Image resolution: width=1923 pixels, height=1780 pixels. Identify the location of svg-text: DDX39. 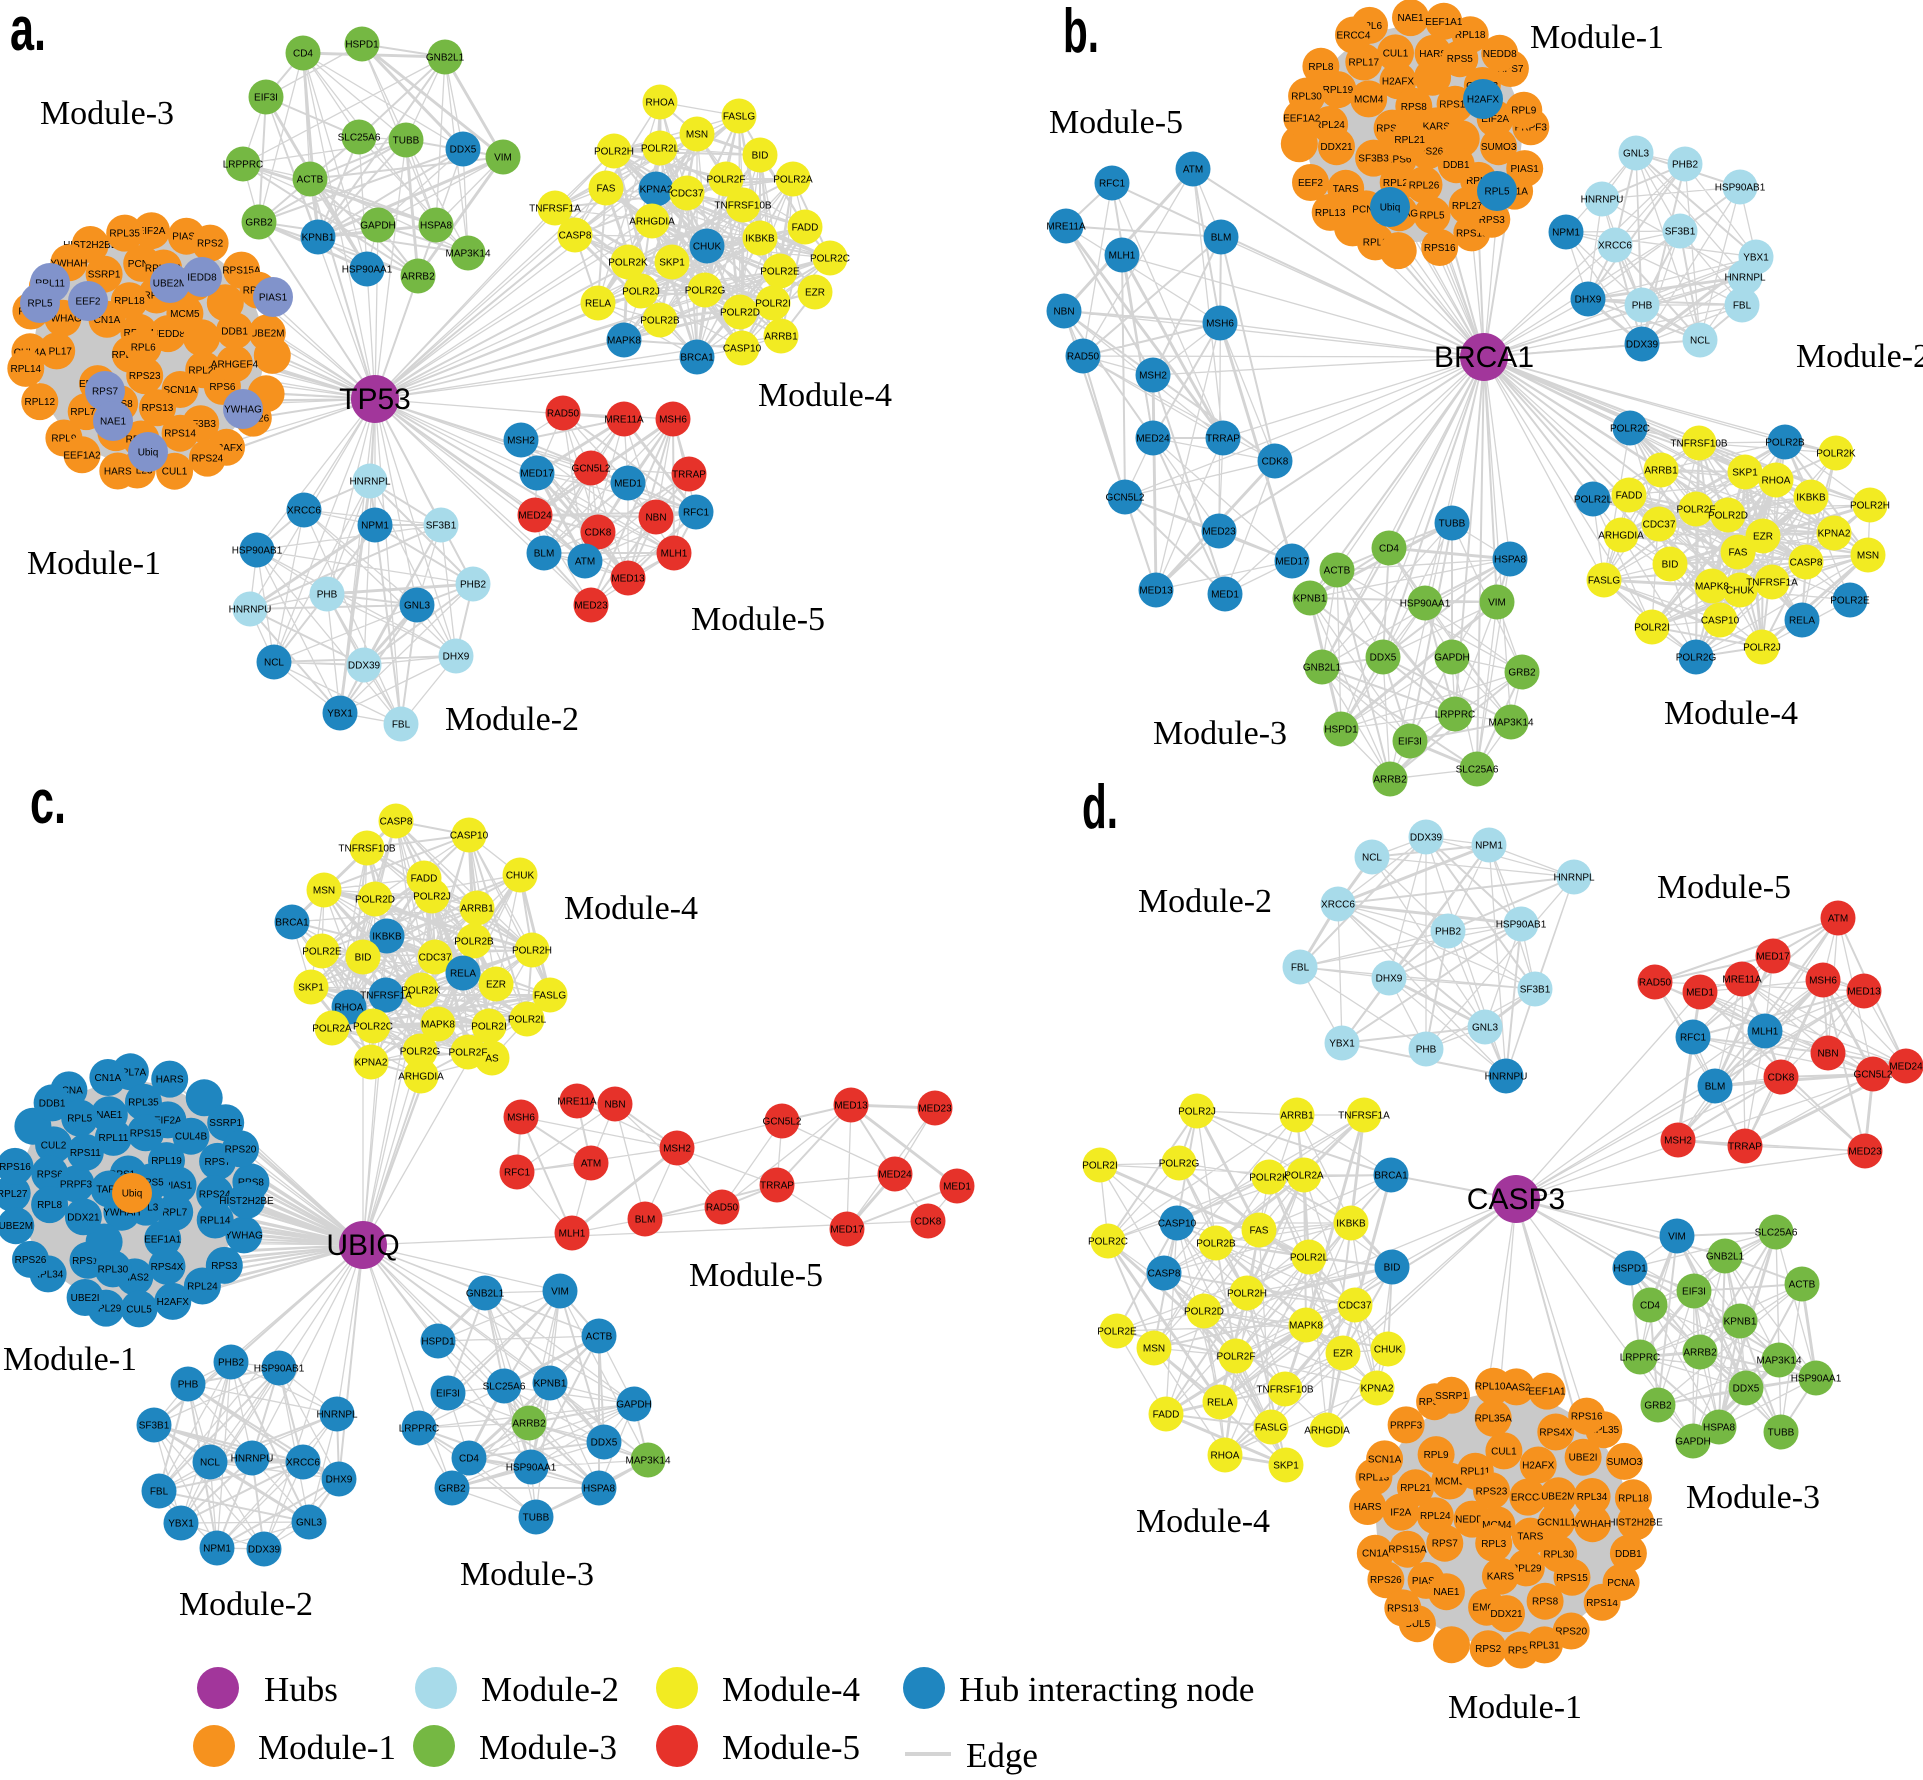
(364, 666).